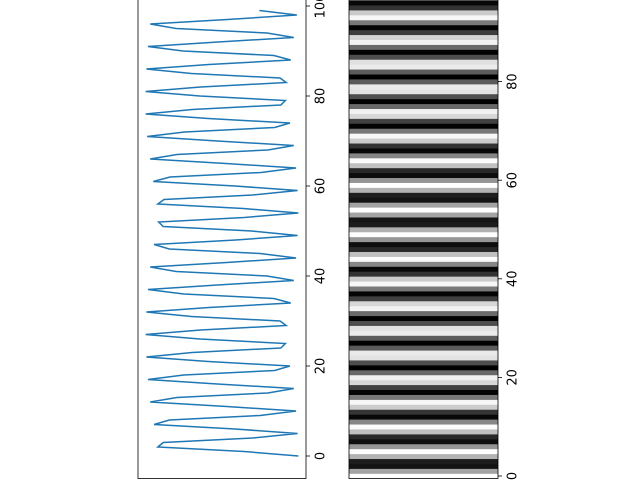  I want to click on y-tick-label: 60, so click(513, 180).